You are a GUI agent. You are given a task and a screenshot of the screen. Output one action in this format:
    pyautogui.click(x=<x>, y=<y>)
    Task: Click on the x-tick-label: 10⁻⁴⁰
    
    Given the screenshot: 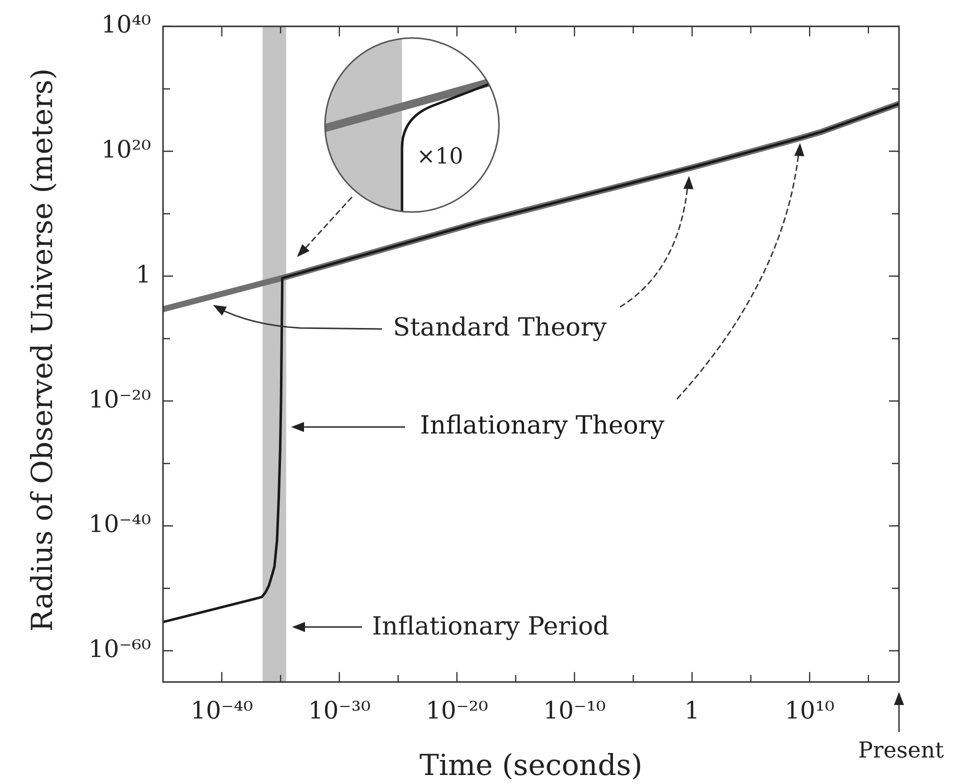 What is the action you would take?
    pyautogui.click(x=222, y=710)
    